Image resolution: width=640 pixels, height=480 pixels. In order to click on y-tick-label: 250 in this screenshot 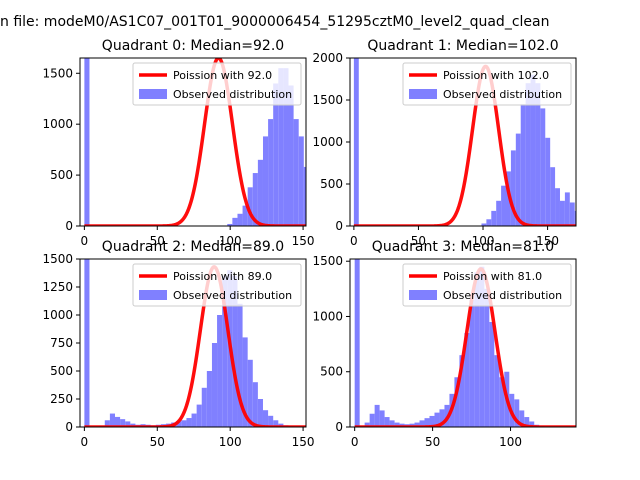, I will do `click(61, 399)`.